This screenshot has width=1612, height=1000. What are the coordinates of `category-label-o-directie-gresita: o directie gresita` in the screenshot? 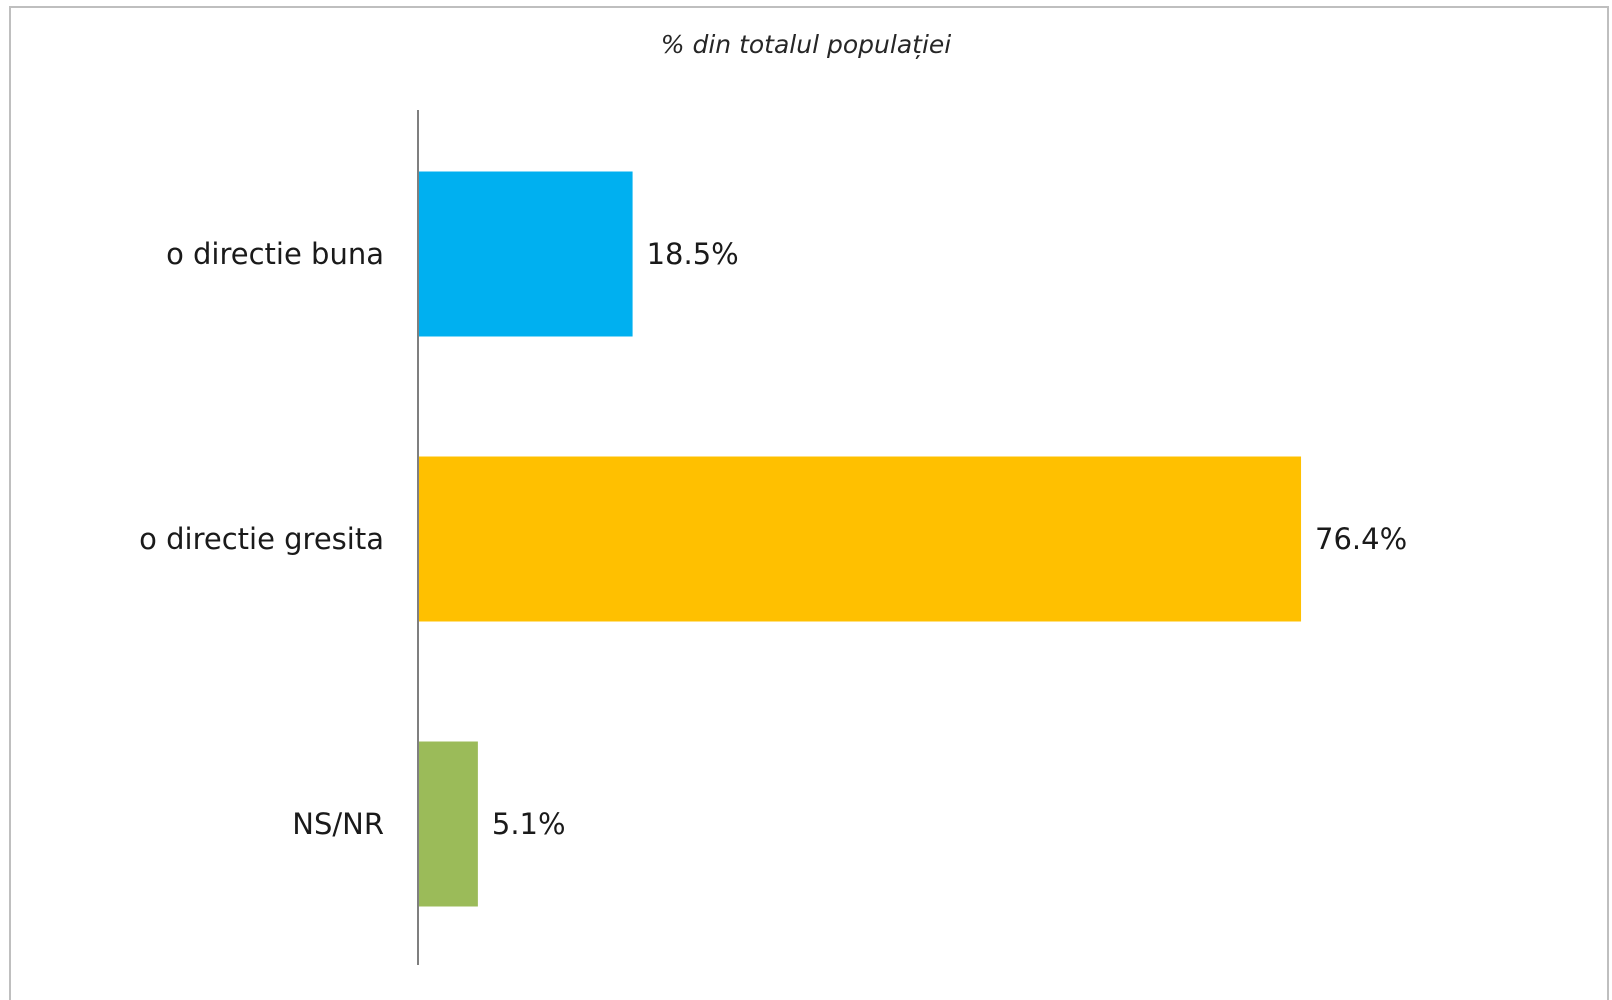 It's located at (261, 539).